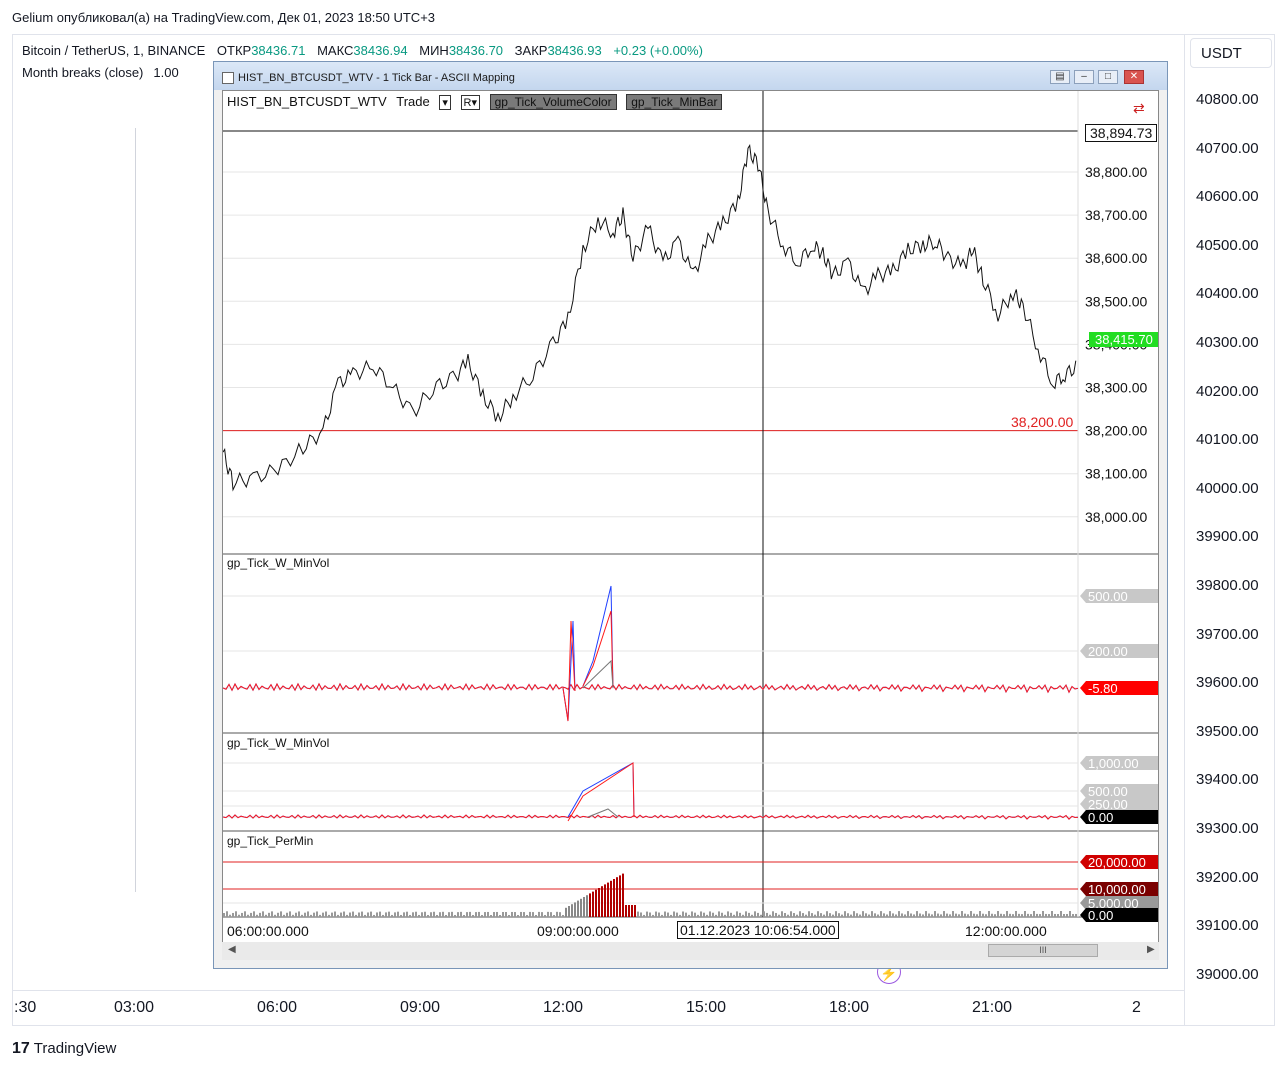 The width and height of the screenshot is (1287, 1069). Describe the element at coordinates (1060, 77) in the screenshot. I see `window-pin-button: ▤` at that location.